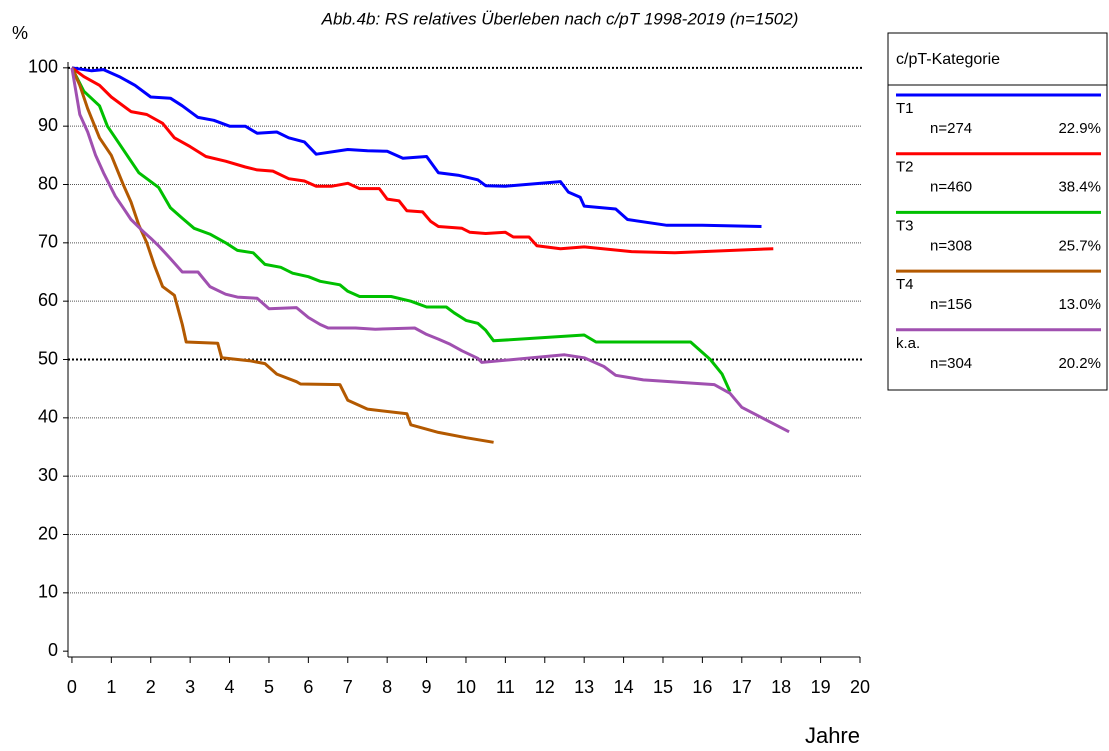 Image resolution: width=1109 pixels, height=751 pixels. What do you see at coordinates (624, 687) in the screenshot?
I see `x-tick-label: 14` at bounding box center [624, 687].